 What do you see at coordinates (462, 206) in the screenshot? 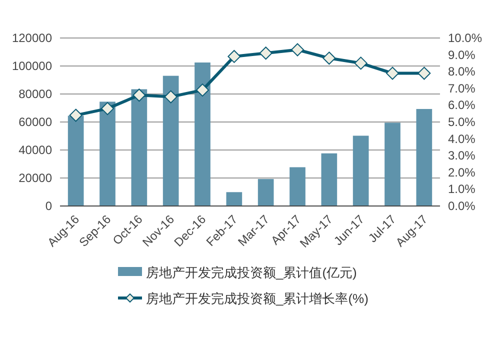
I see `y2-tick-label: 0.0%` at bounding box center [462, 206].